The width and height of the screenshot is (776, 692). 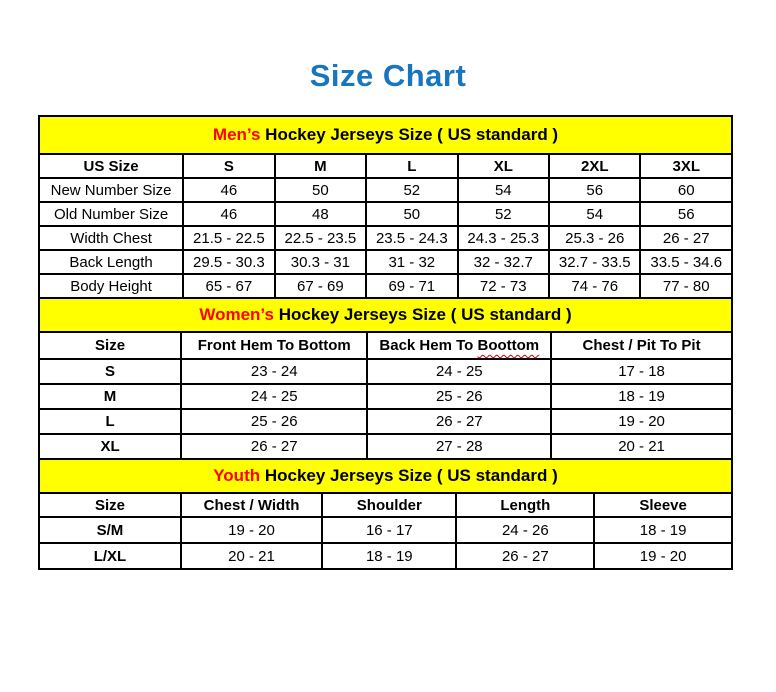 I want to click on value-cell: 67 - 69, so click(x=320, y=286).